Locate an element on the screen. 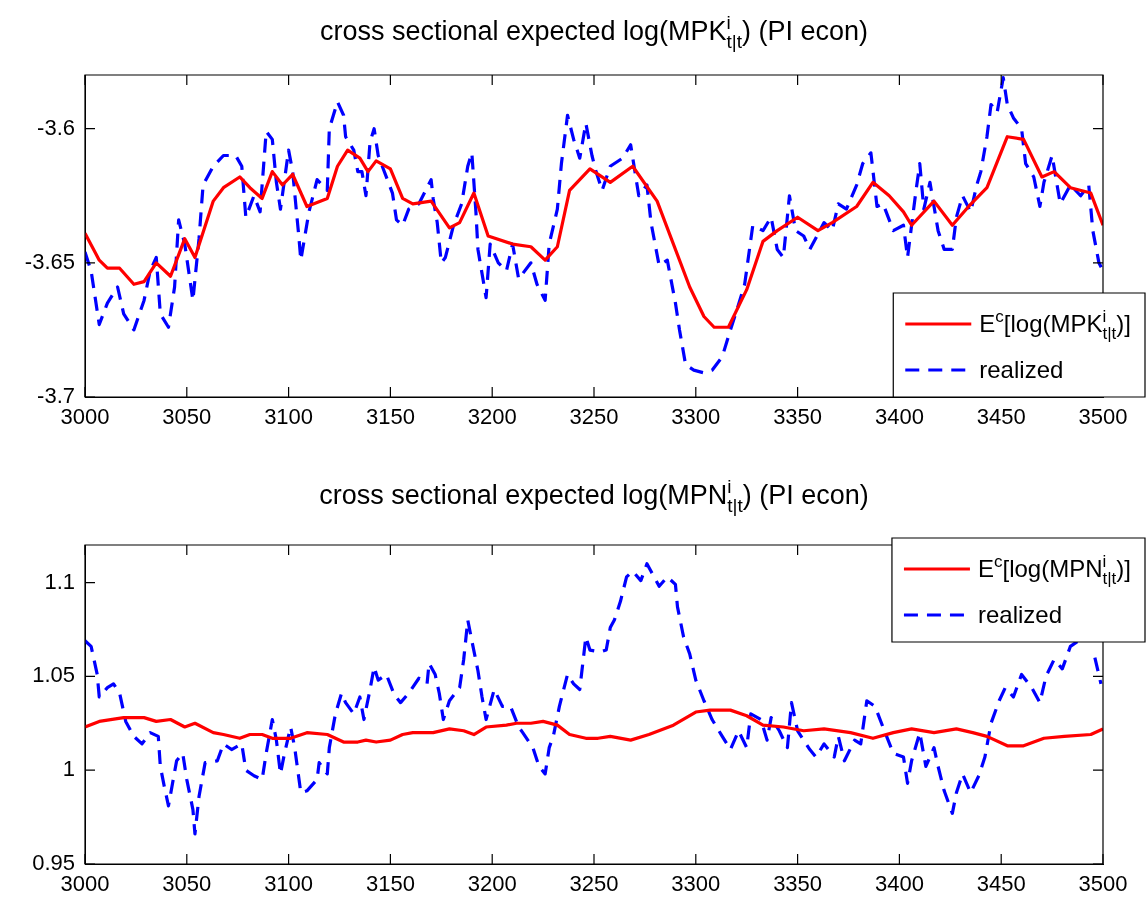  y-tick-label: 1.1 is located at coordinates (59, 581).